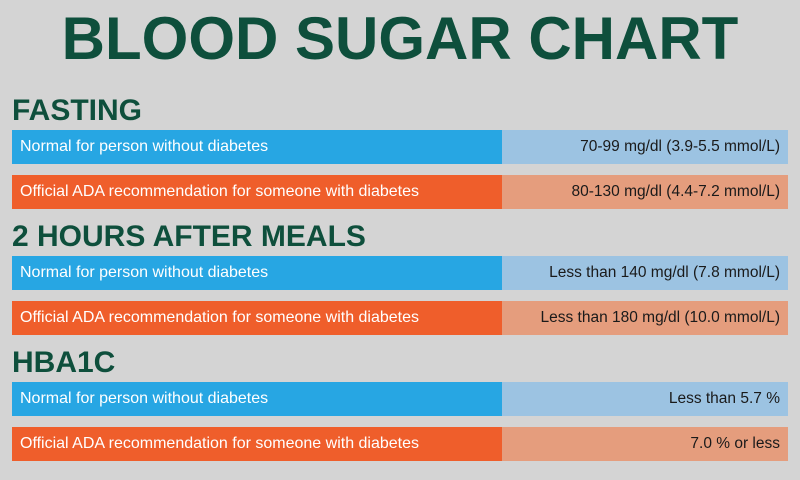 The image size is (800, 480). What do you see at coordinates (645, 444) in the screenshot?
I see `row-value: 7.0 % or less` at bounding box center [645, 444].